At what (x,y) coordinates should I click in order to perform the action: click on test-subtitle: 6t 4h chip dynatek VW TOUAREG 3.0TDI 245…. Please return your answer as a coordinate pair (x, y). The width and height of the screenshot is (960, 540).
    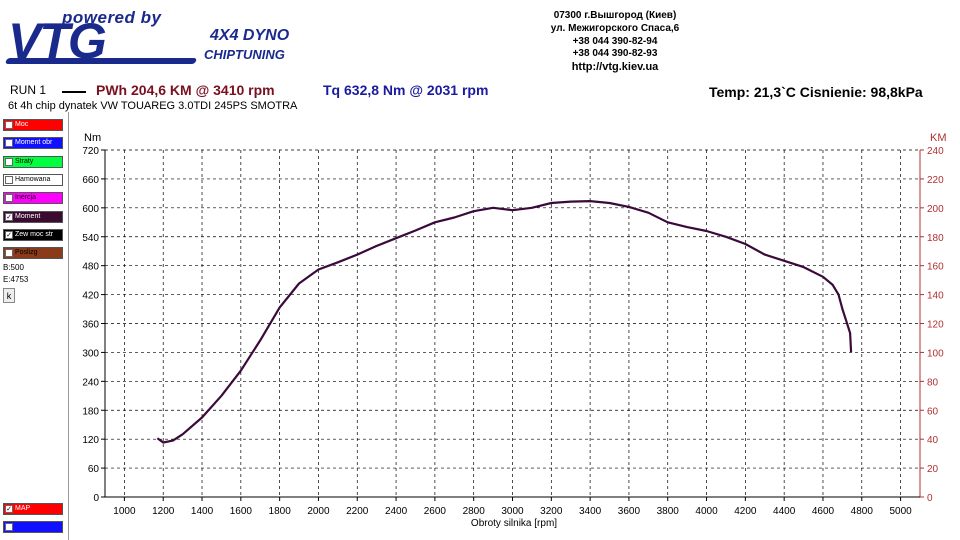
    Looking at the image, I should click on (153, 106).